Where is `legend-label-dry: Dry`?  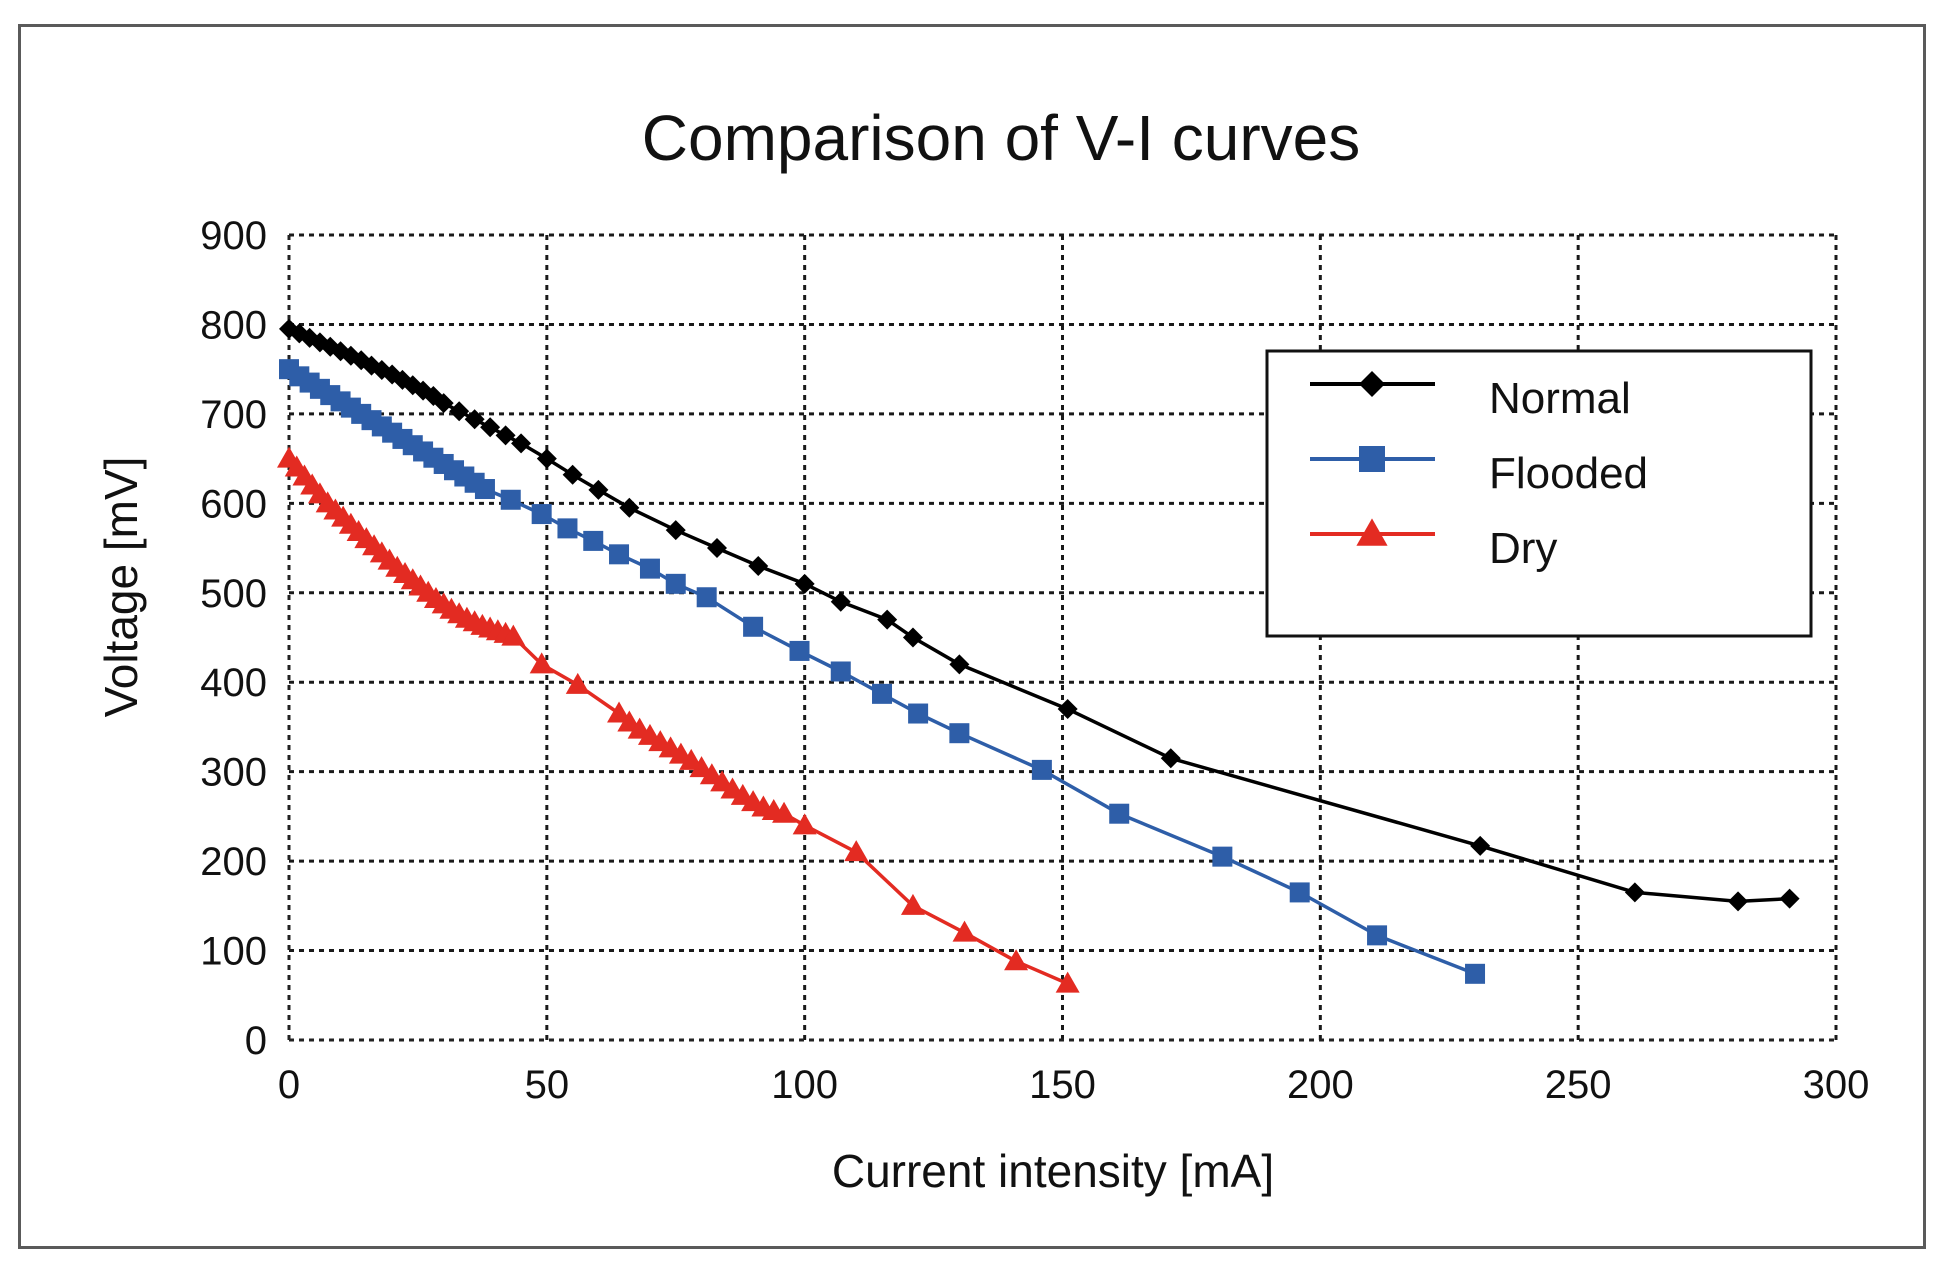 legend-label-dry: Dry is located at coordinates (1523, 548).